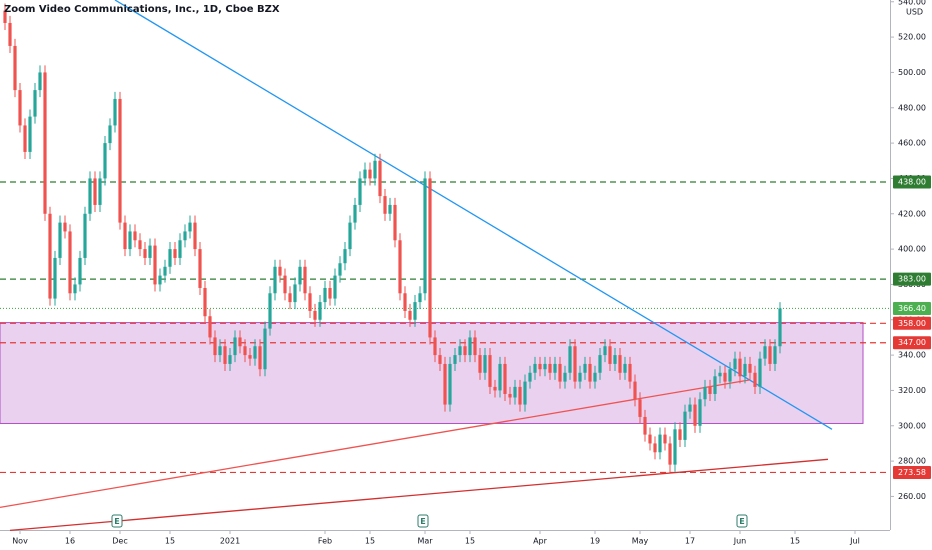 Image resolution: width=932 pixels, height=550 pixels. I want to click on y-tick-label: 540.00, so click(912, 3).